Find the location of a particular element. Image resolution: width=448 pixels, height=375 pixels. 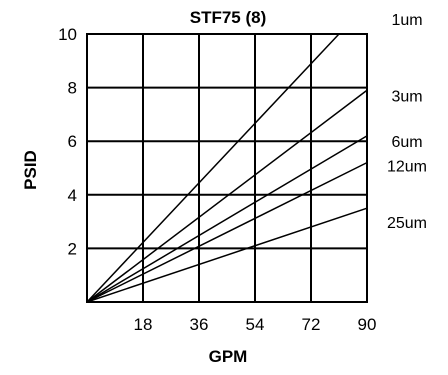

series-label: 3um is located at coordinates (406, 96).